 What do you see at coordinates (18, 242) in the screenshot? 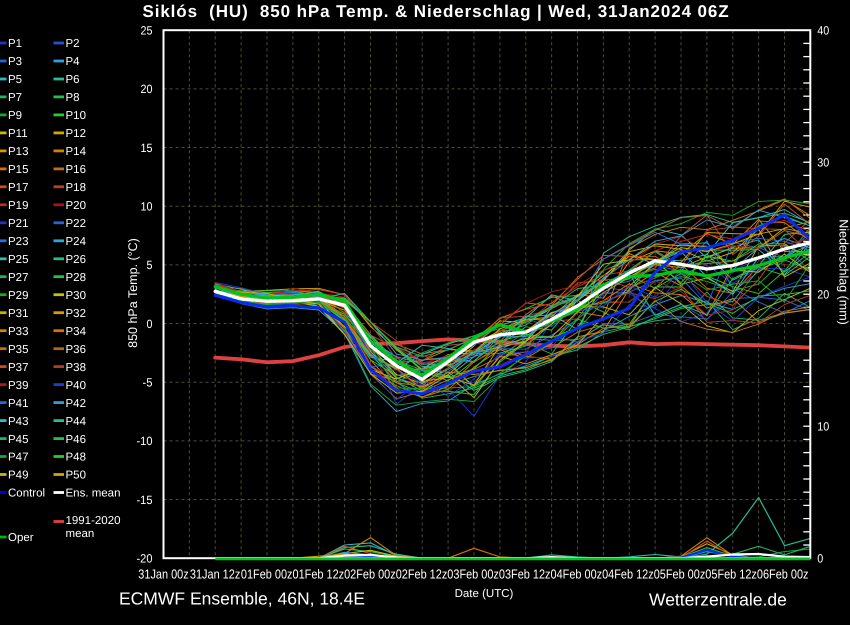
I see `svg-text: P23` at bounding box center [18, 242].